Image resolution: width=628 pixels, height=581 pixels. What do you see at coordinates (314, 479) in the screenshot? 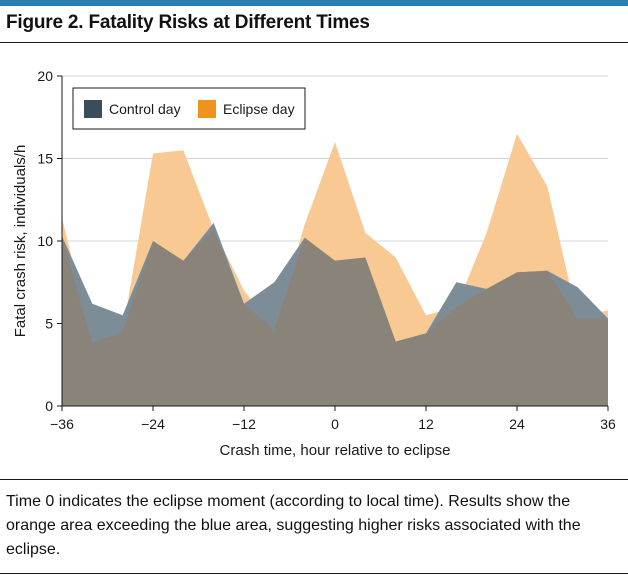
I see `caption-divider` at bounding box center [314, 479].